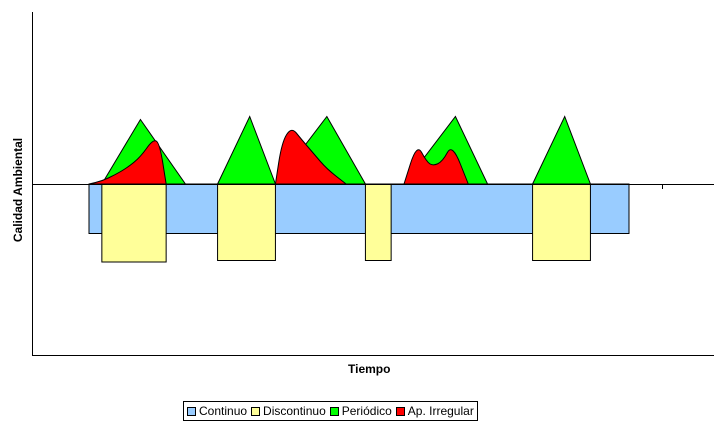 Image resolution: width=714 pixels, height=430 pixels. Describe the element at coordinates (191, 411) in the screenshot. I see `legend-swatch-continuo` at that location.